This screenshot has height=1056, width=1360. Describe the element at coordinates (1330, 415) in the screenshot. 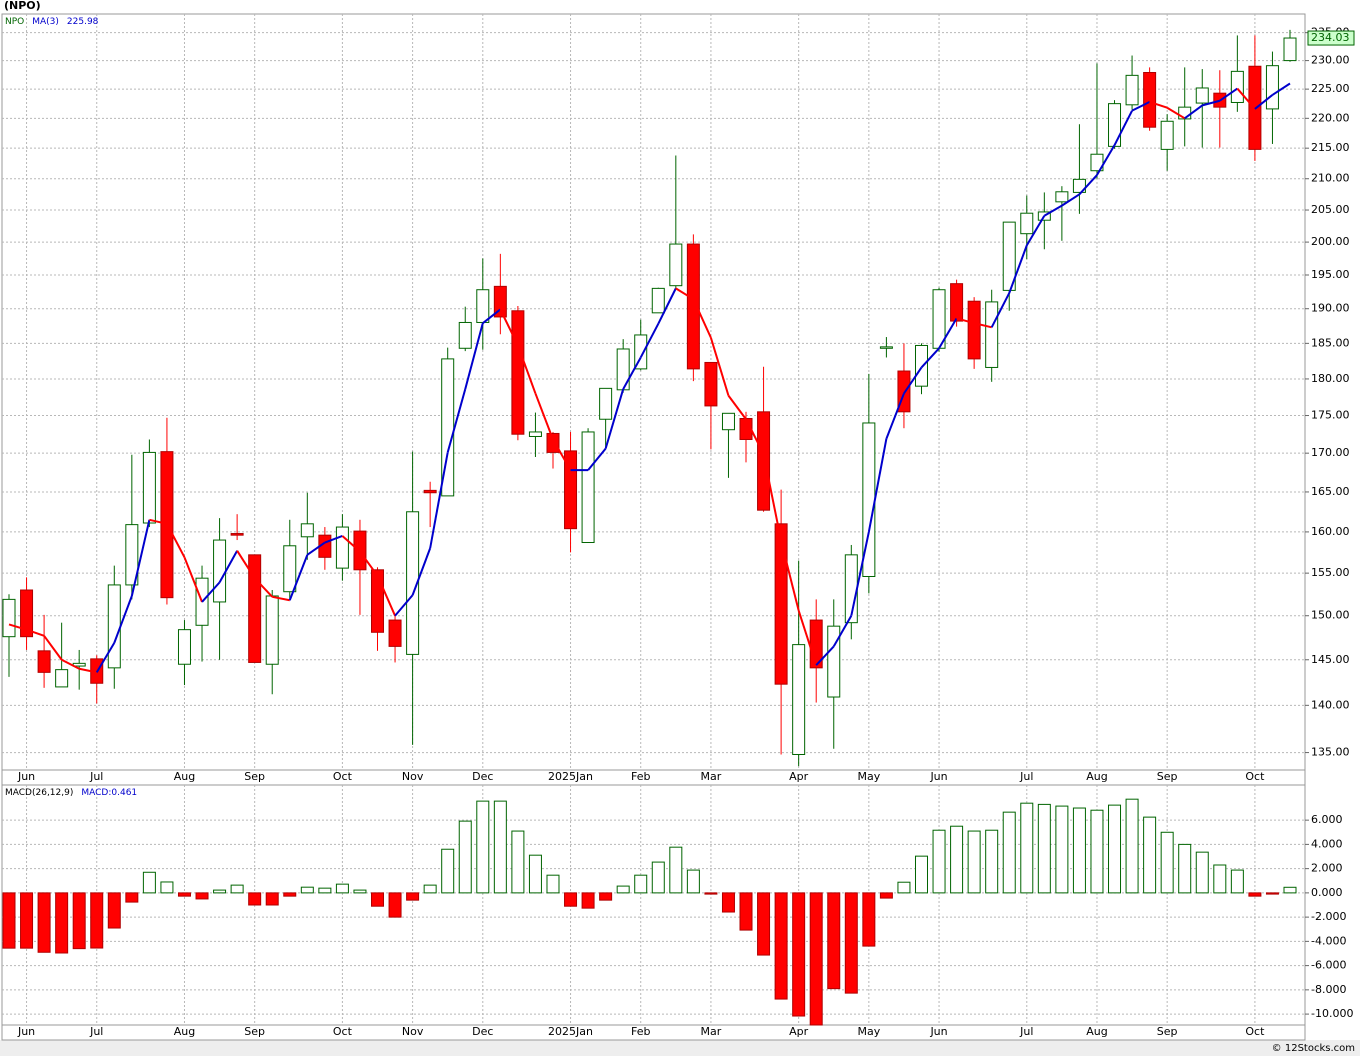

I see `y-tick-label: 175.00` at that location.